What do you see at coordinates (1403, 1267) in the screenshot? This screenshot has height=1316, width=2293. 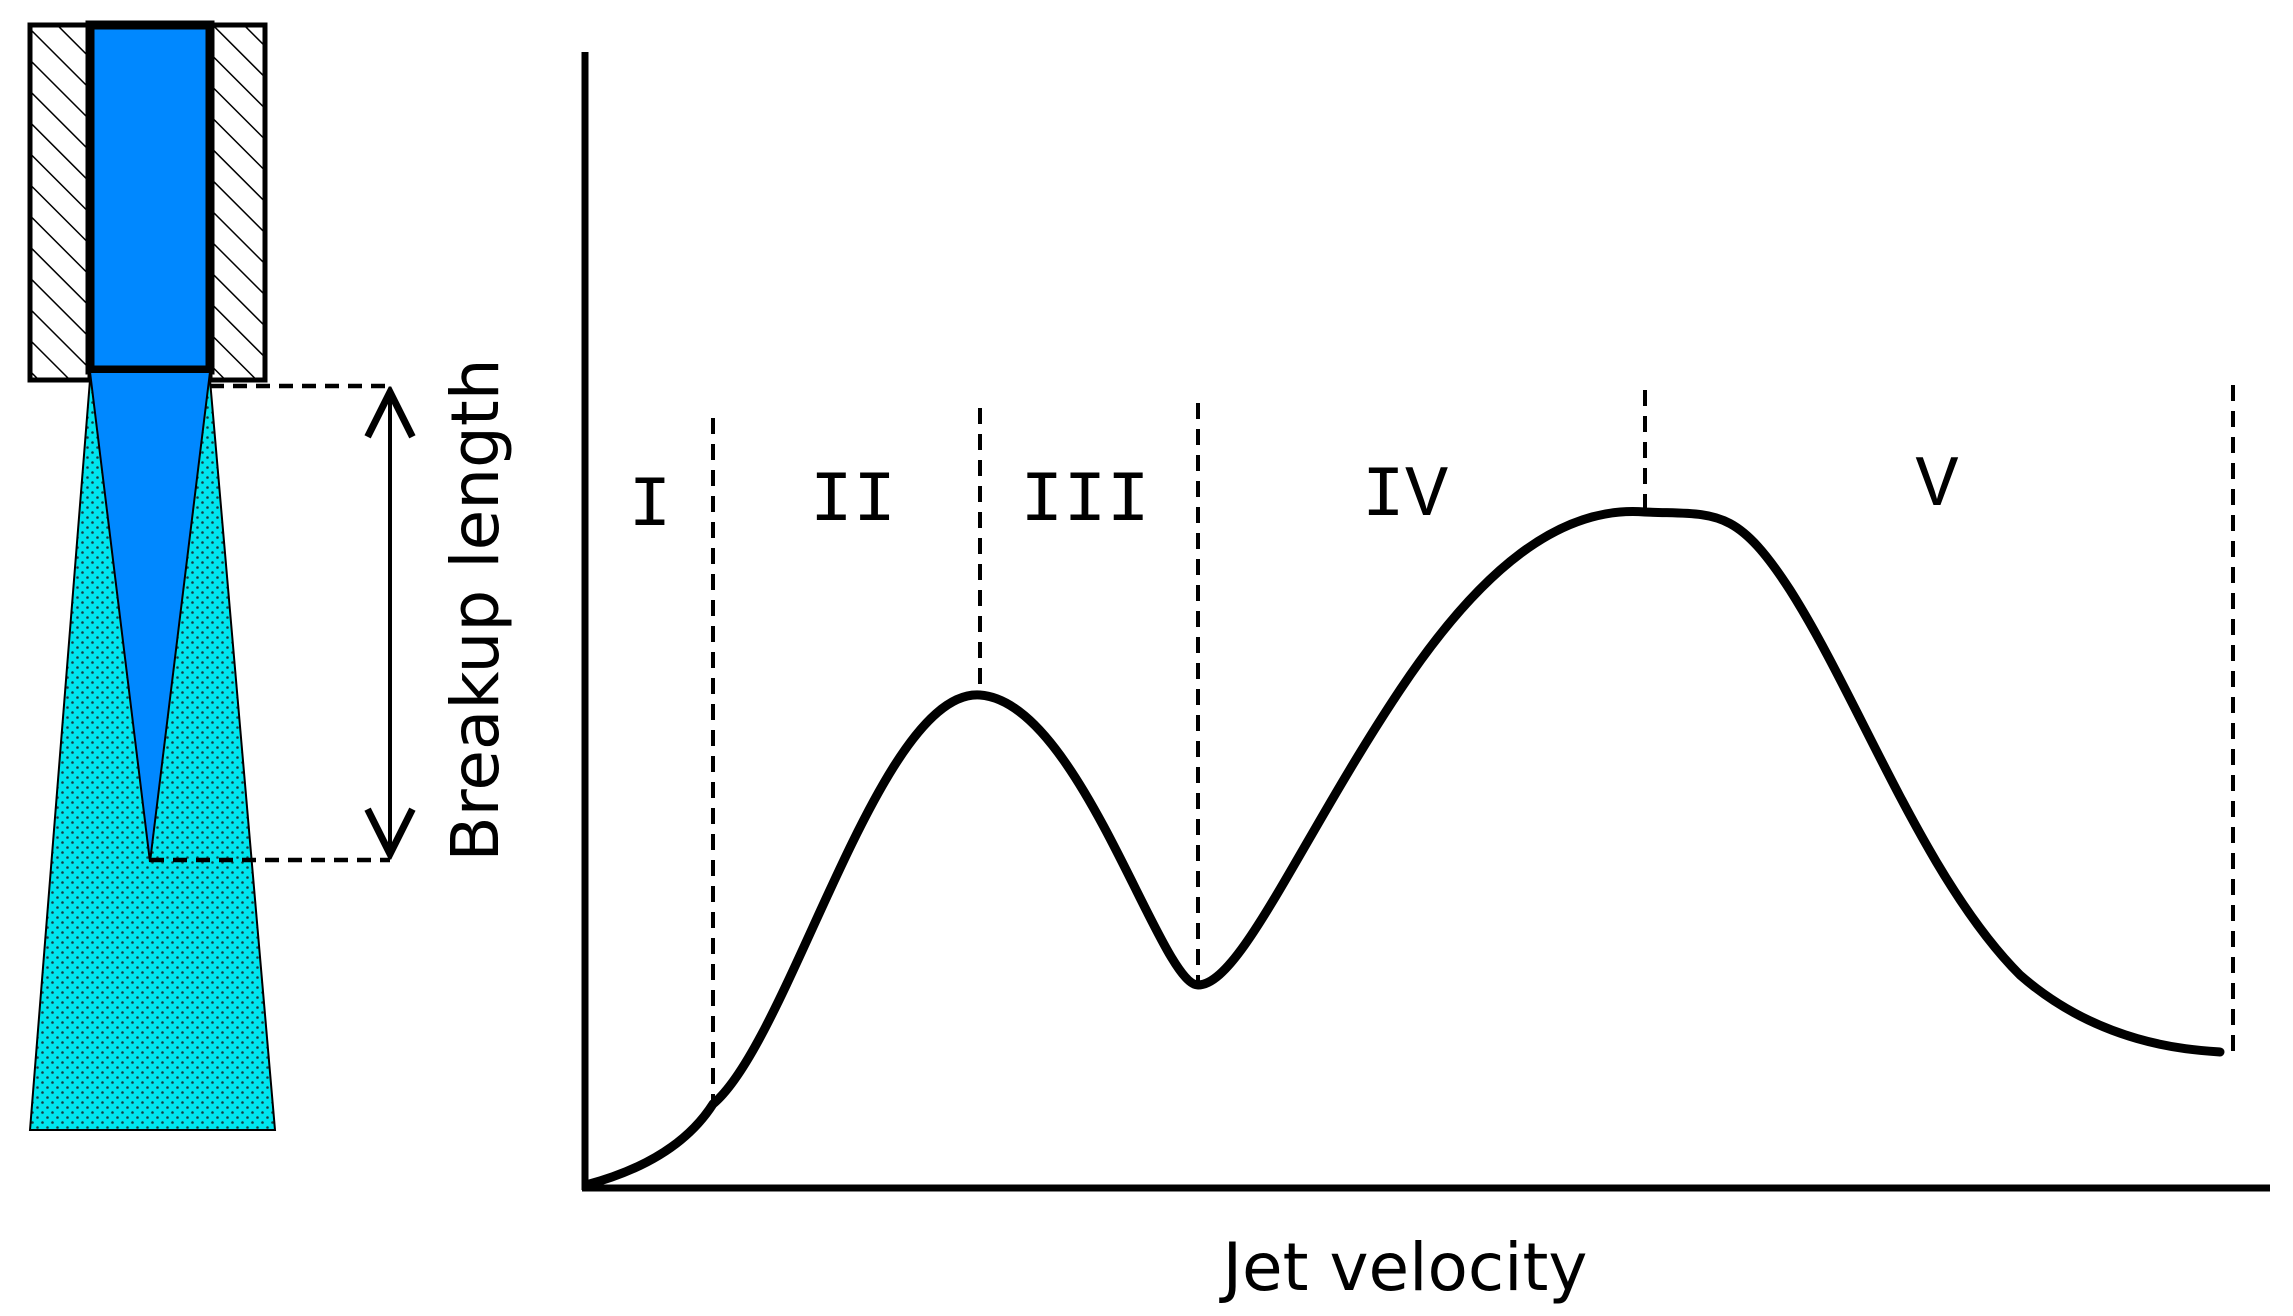 I see `x-axis-label: Jet velocity` at bounding box center [1403, 1267].